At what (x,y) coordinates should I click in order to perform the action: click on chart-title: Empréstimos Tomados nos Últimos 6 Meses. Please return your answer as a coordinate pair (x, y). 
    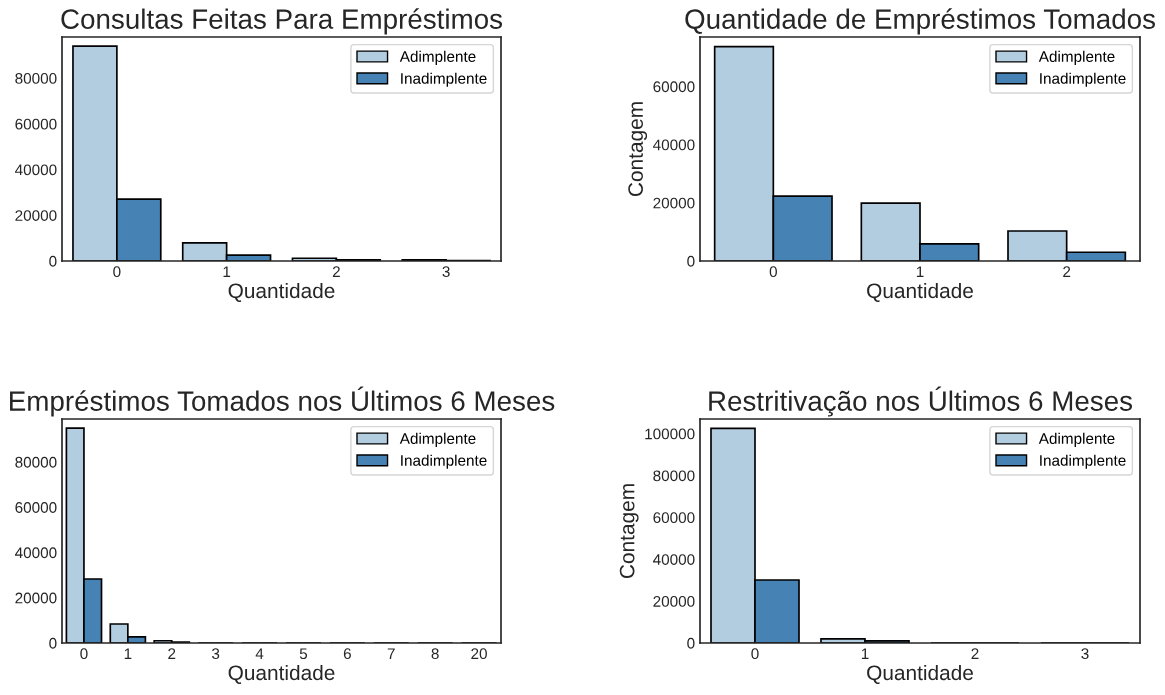
    Looking at the image, I should click on (282, 401).